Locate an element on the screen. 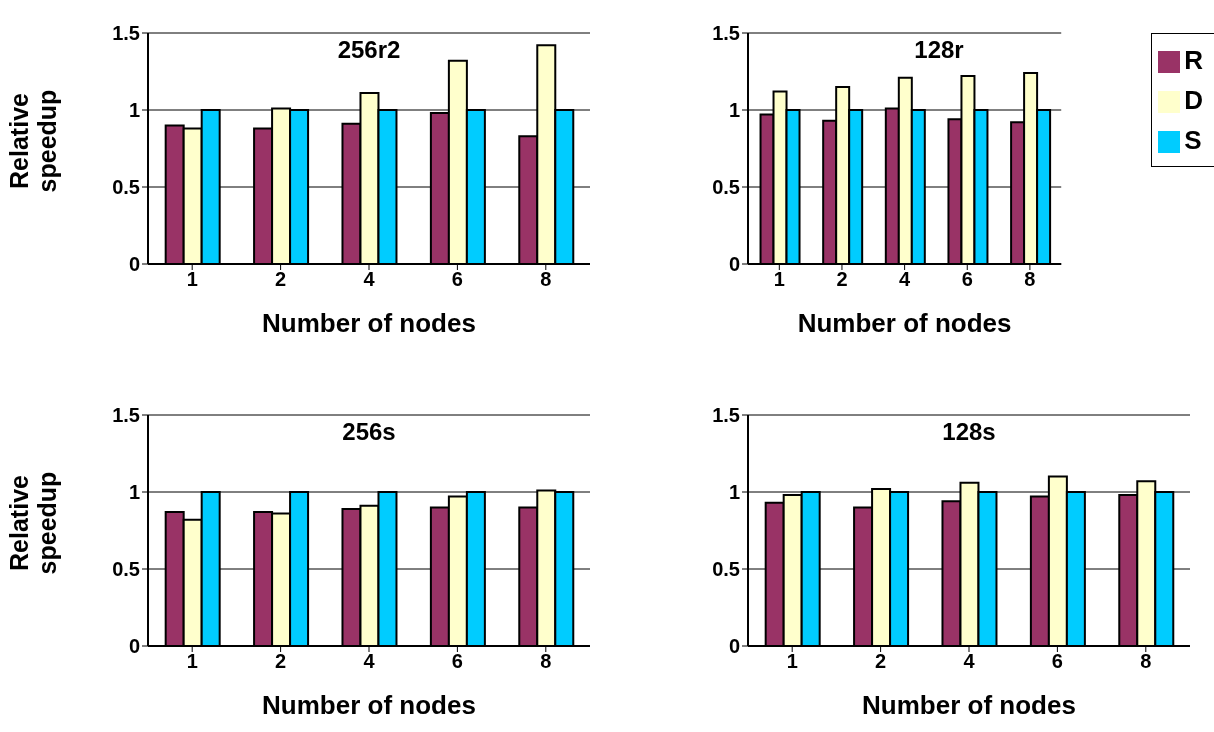  chart-title: 128s is located at coordinates (969, 432).